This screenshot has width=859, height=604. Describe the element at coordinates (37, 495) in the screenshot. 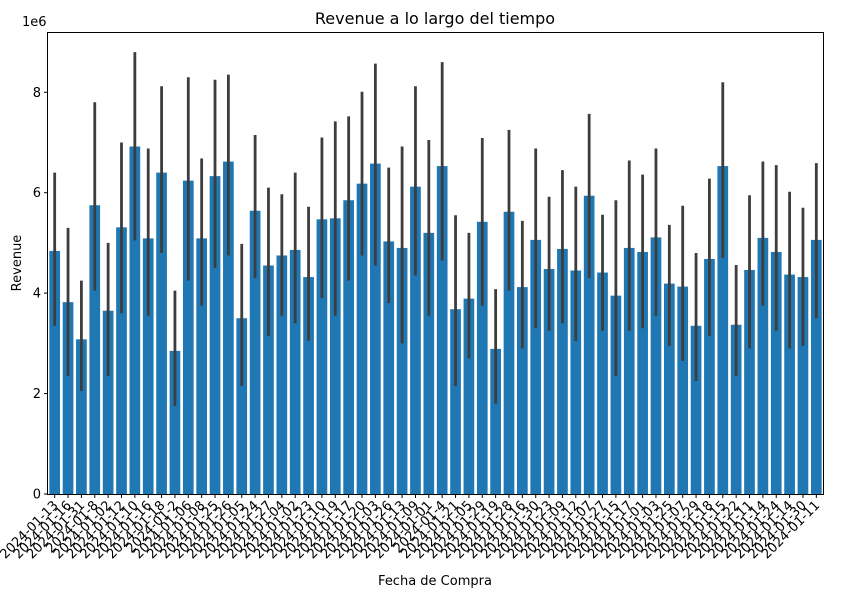

I see `y-tick-label: 0` at that location.